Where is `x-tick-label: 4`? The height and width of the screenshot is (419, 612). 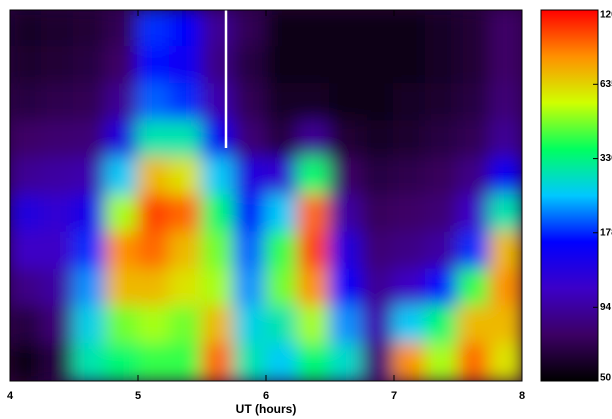
x-tick-label: 4 is located at coordinates (10, 396).